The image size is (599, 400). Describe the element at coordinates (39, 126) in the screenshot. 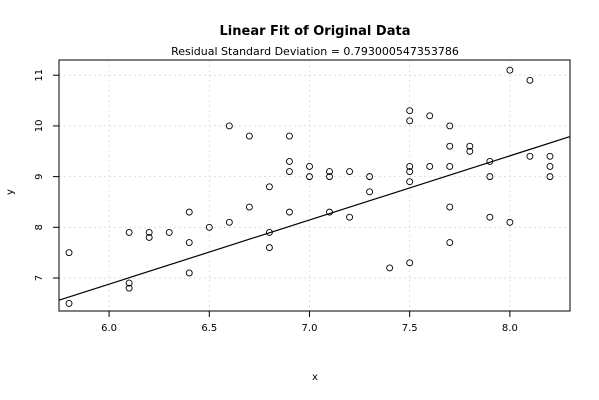

I see `y-tick-label: 10` at that location.